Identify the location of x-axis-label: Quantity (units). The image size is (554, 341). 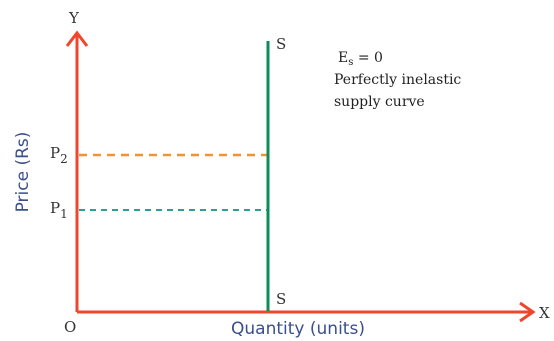
(298, 329).